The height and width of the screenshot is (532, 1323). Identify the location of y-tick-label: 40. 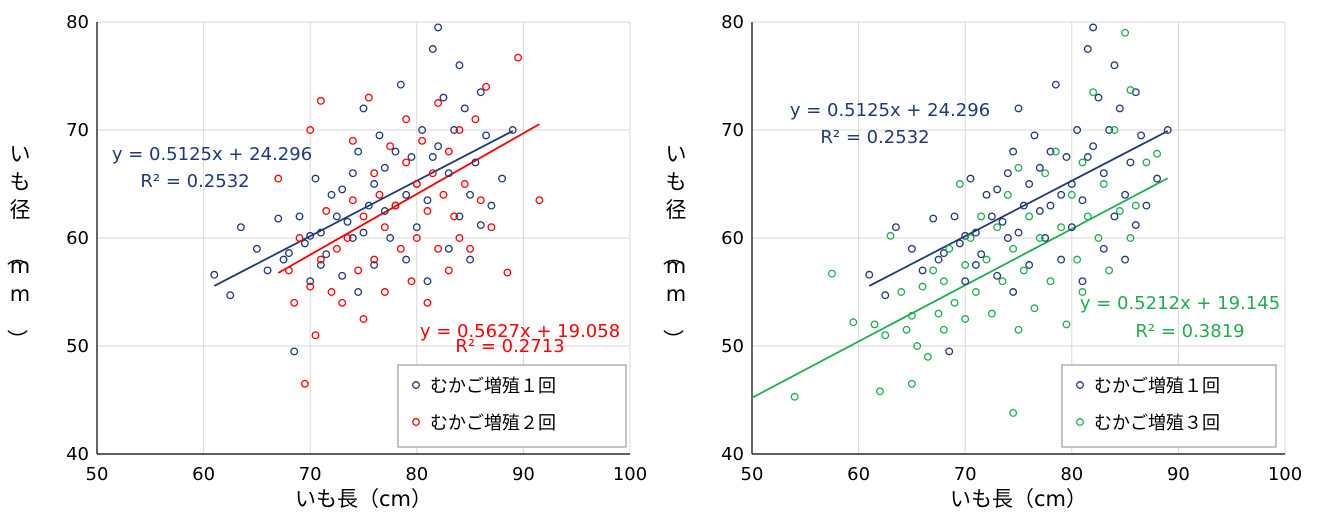
(732, 454).